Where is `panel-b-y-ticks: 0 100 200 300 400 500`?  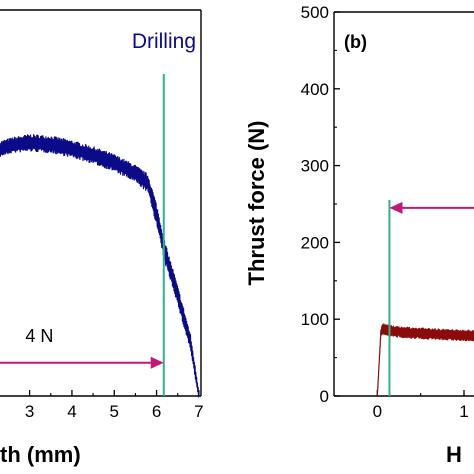
panel-b-y-ticks: 0 100 200 300 400 500 is located at coordinates (320, 204).